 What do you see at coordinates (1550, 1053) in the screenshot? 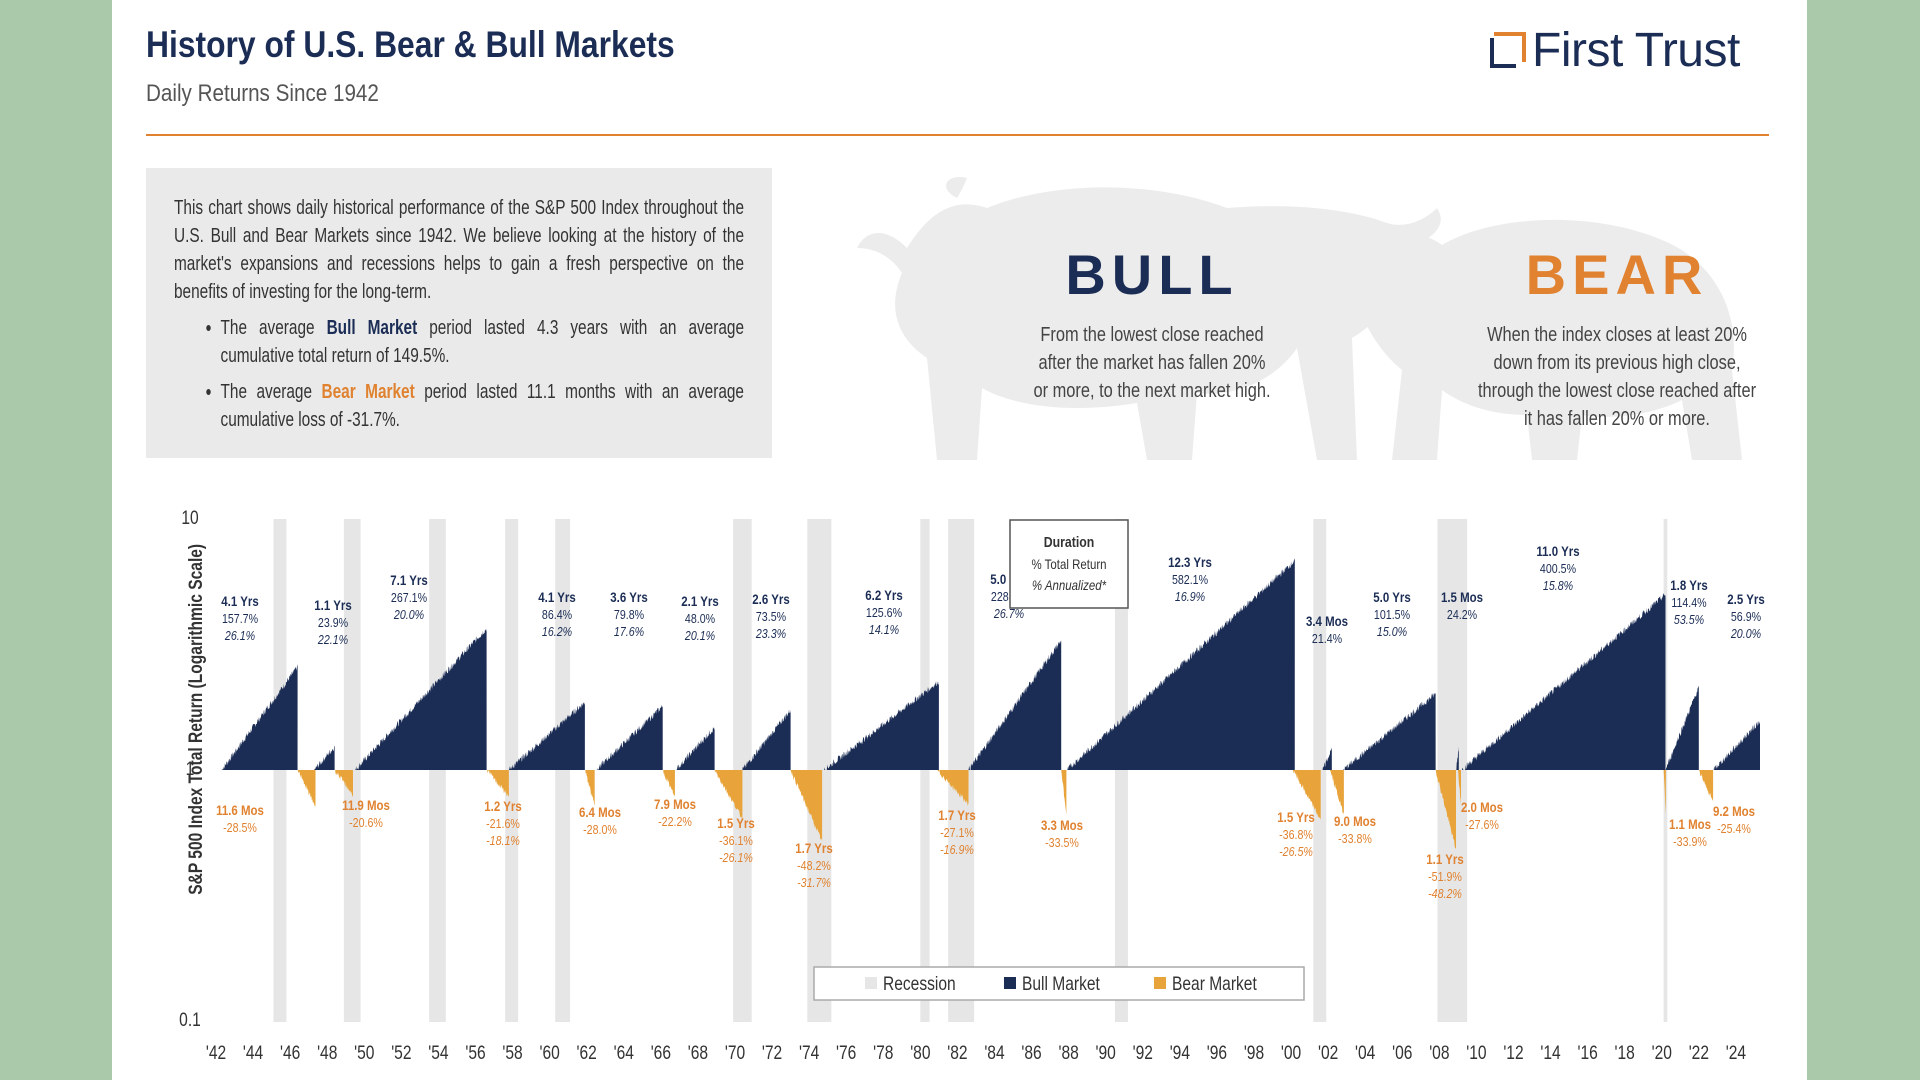
I see `x-tick-label: '14` at bounding box center [1550, 1053].